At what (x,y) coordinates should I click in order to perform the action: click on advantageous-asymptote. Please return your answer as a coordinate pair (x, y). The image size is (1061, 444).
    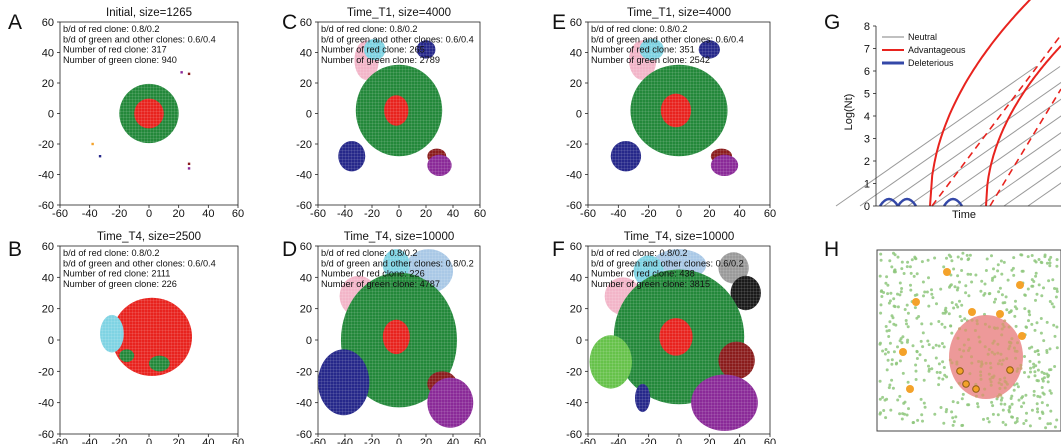
    Looking at the image, I should click on (1025, 147).